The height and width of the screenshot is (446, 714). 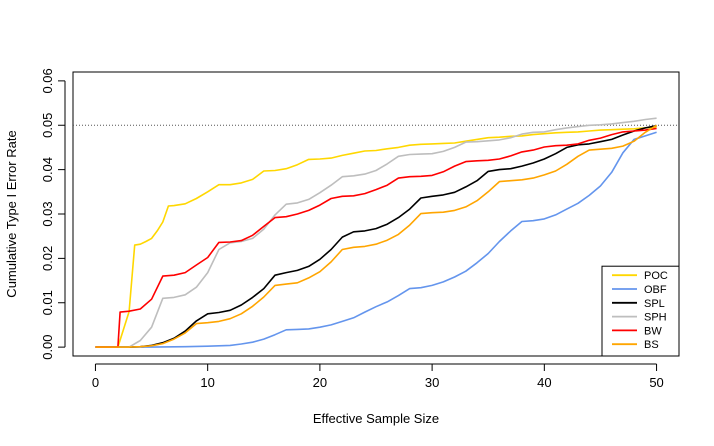 What do you see at coordinates (320, 382) in the screenshot?
I see `x-tick-label: 20` at bounding box center [320, 382].